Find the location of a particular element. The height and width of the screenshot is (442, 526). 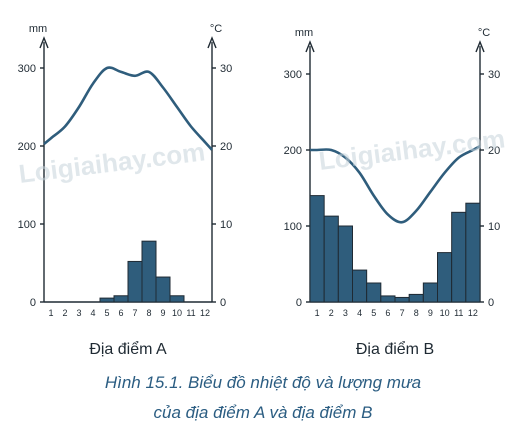

watermark-text: Loigiaihay.com is located at coordinates (412, 149).